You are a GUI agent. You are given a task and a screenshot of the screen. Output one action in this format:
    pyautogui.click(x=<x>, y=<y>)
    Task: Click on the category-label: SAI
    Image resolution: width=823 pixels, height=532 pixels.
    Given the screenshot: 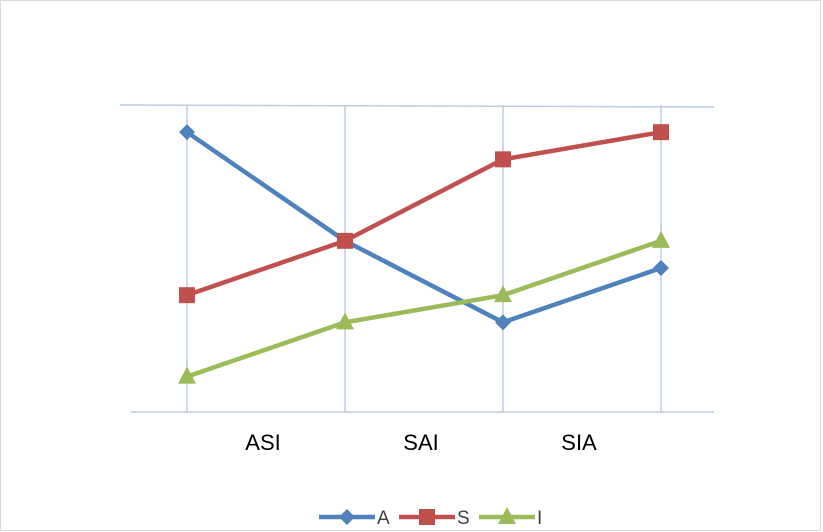 What is the action you would take?
    pyautogui.click(x=420, y=442)
    